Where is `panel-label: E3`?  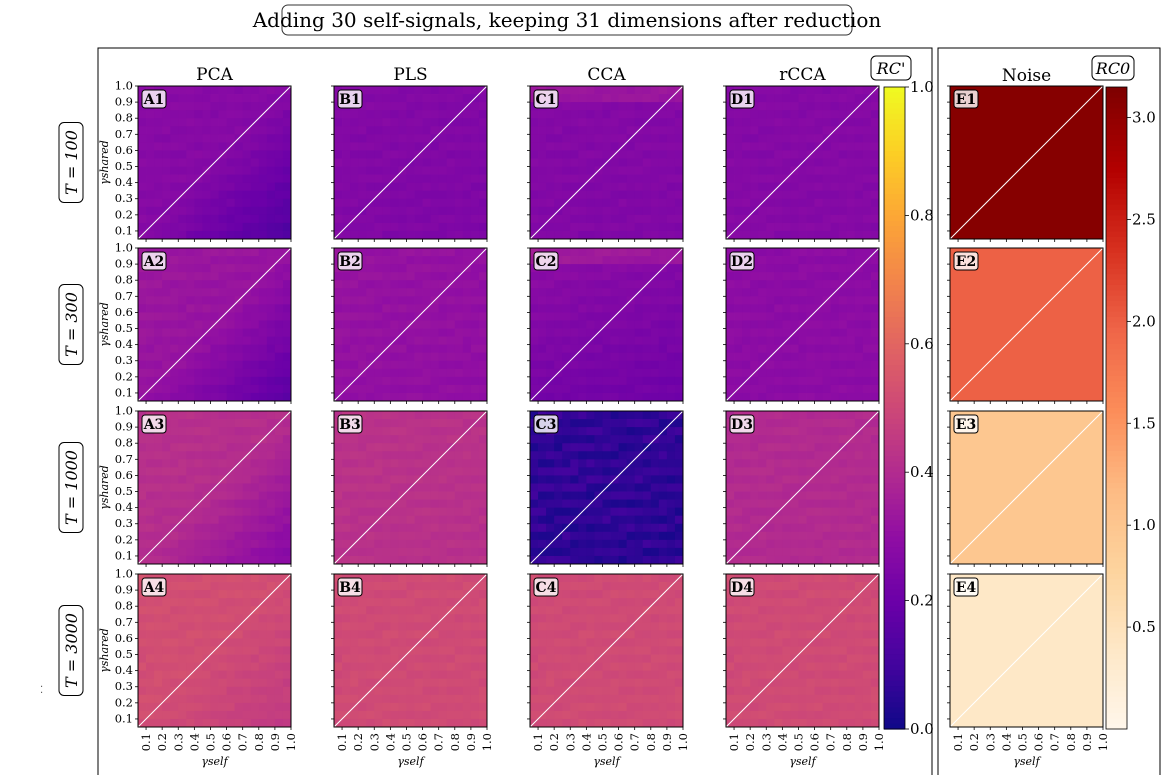
panel-label: E3 is located at coordinates (966, 425).